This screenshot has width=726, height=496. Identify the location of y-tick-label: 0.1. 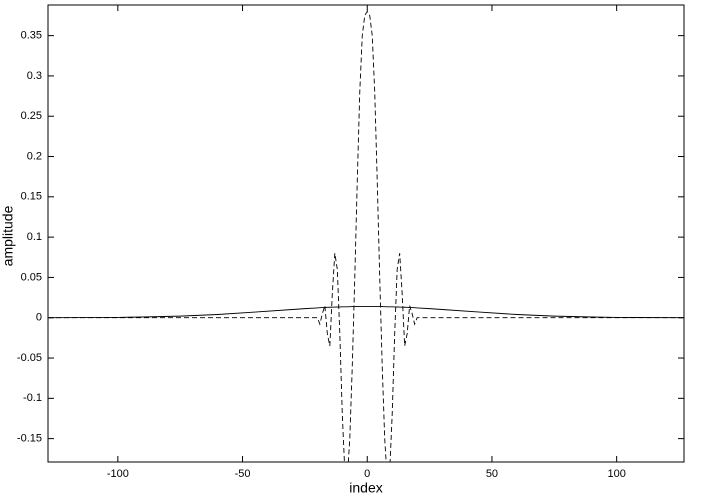
(34, 237).